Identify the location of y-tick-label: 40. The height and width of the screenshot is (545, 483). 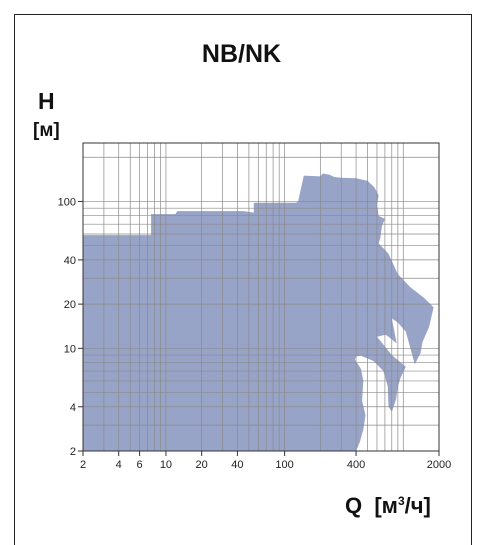
(70, 261).